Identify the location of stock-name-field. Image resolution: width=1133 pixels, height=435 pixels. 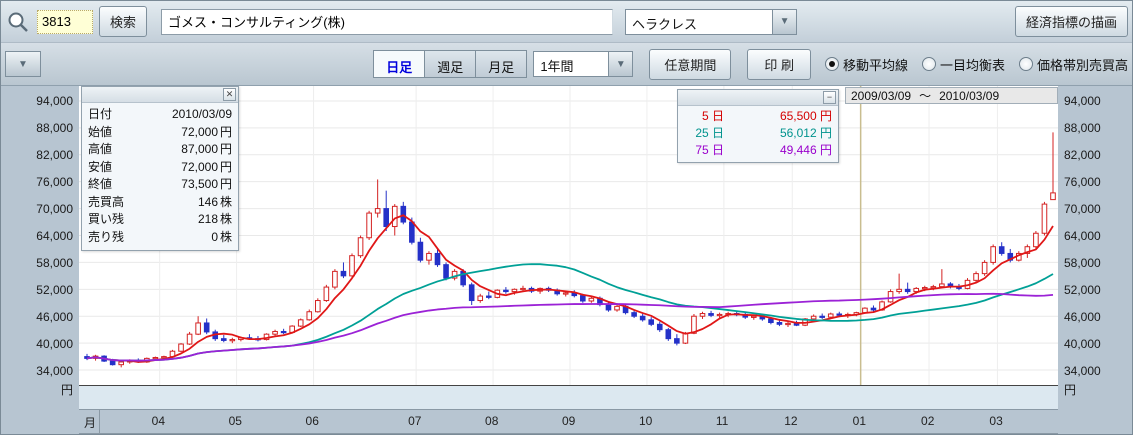
(387, 21).